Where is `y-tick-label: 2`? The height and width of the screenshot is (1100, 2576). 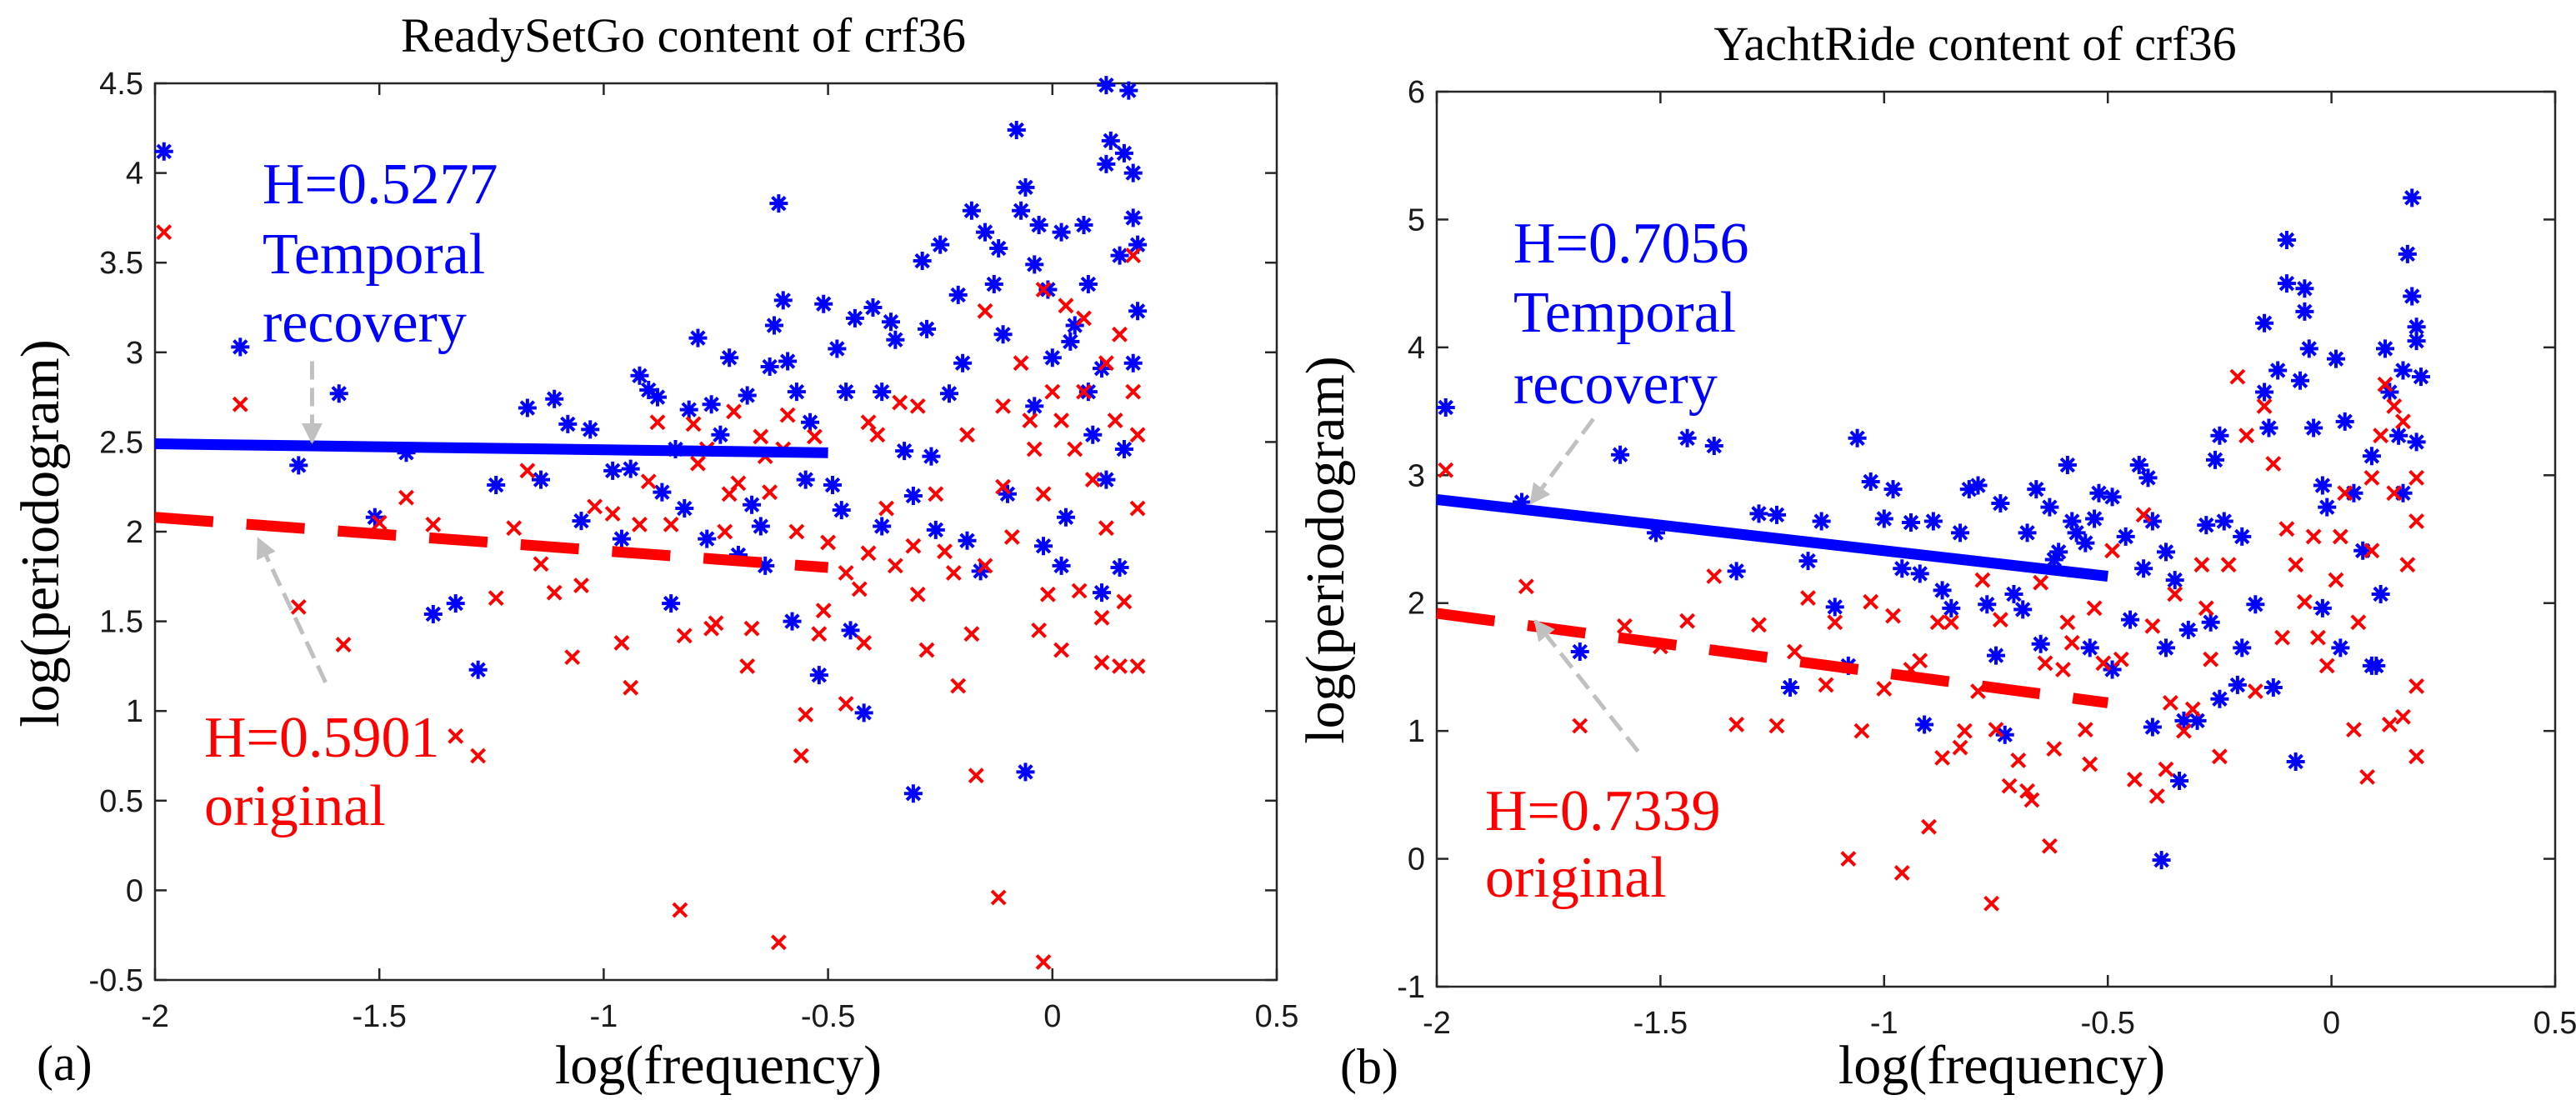
y-tick-label: 2 is located at coordinates (1416, 604).